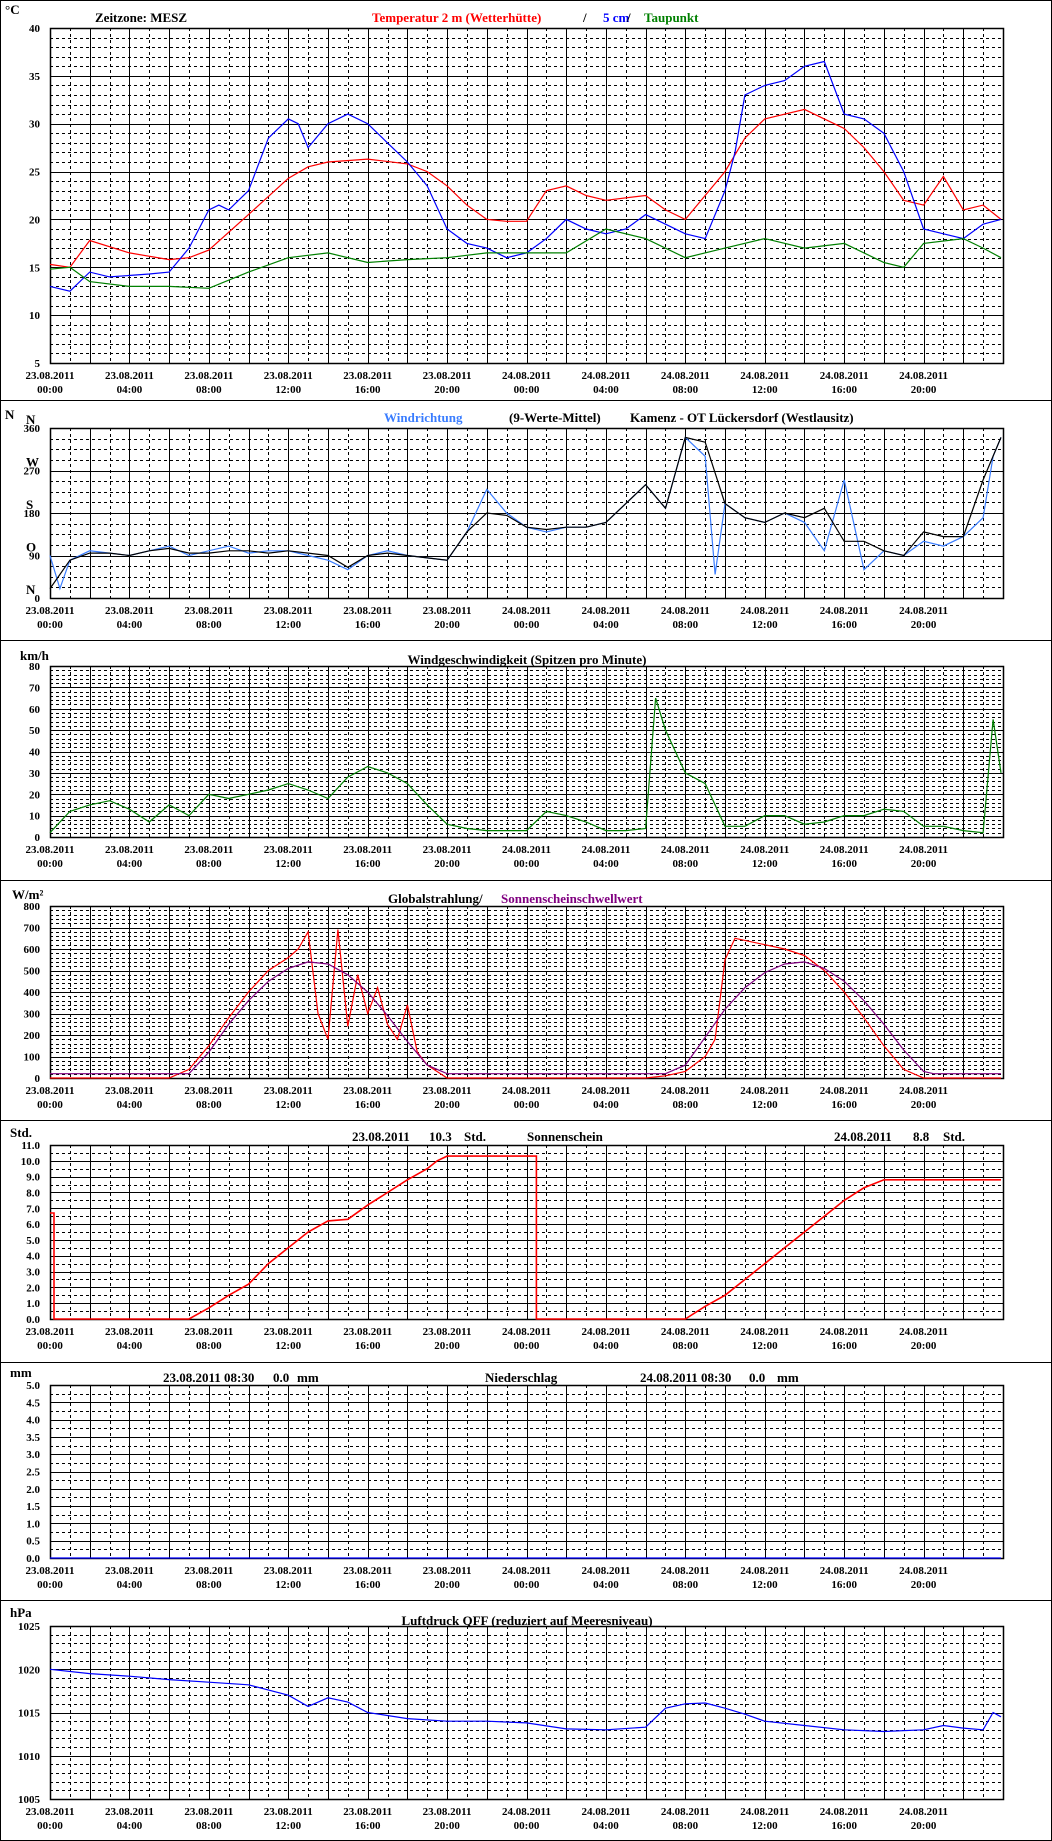  Describe the element at coordinates (33, 1421) in the screenshot. I see `y-tick-label: 4.0` at that location.